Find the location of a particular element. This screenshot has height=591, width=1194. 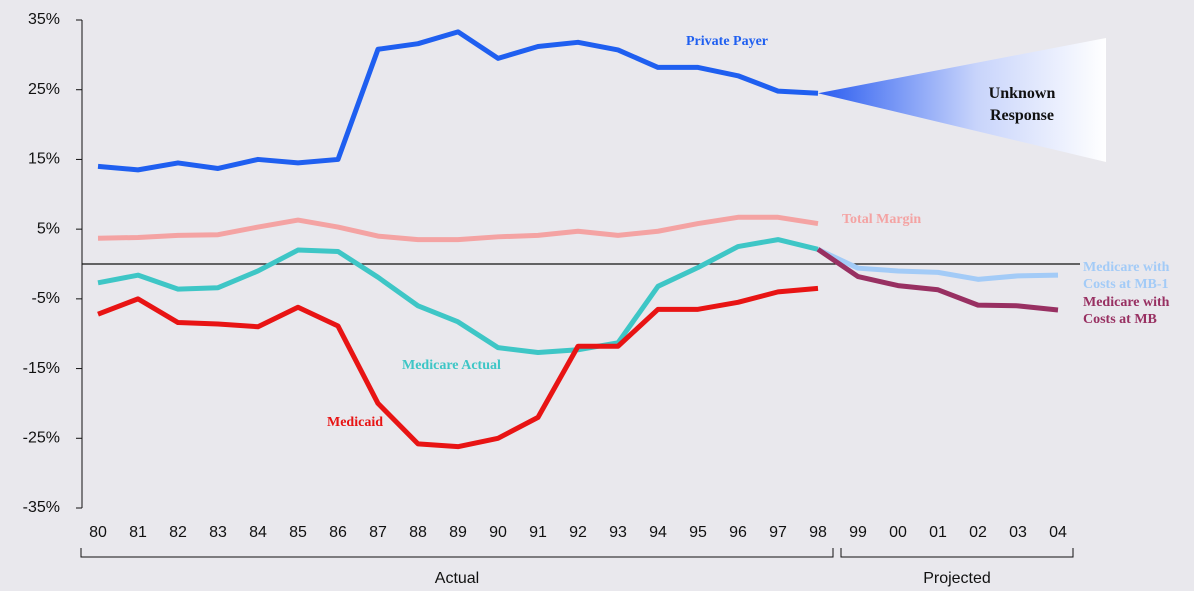

x-tick-label: 85 is located at coordinates (298, 532).